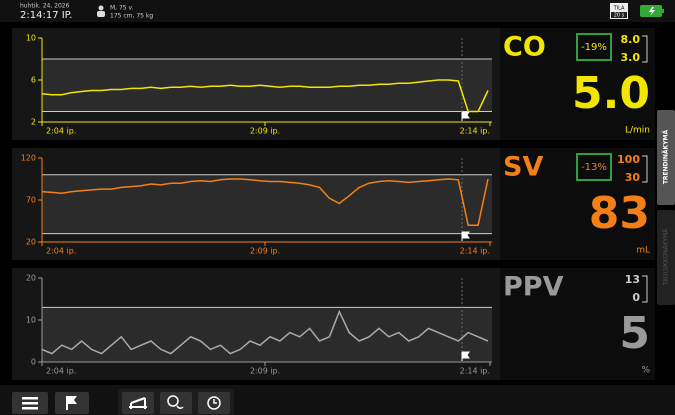  What do you see at coordinates (33, 122) in the screenshot?
I see `y-tick-label: 2` at bounding box center [33, 122].